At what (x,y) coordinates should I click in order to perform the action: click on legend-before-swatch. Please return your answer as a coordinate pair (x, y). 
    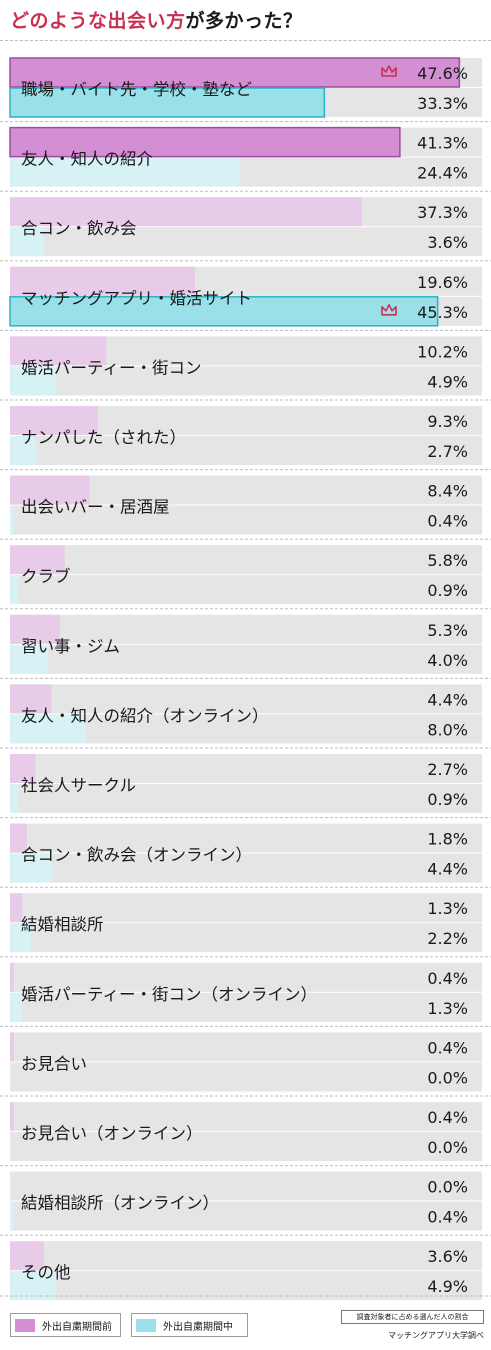
    Looking at the image, I should click on (25, 1325).